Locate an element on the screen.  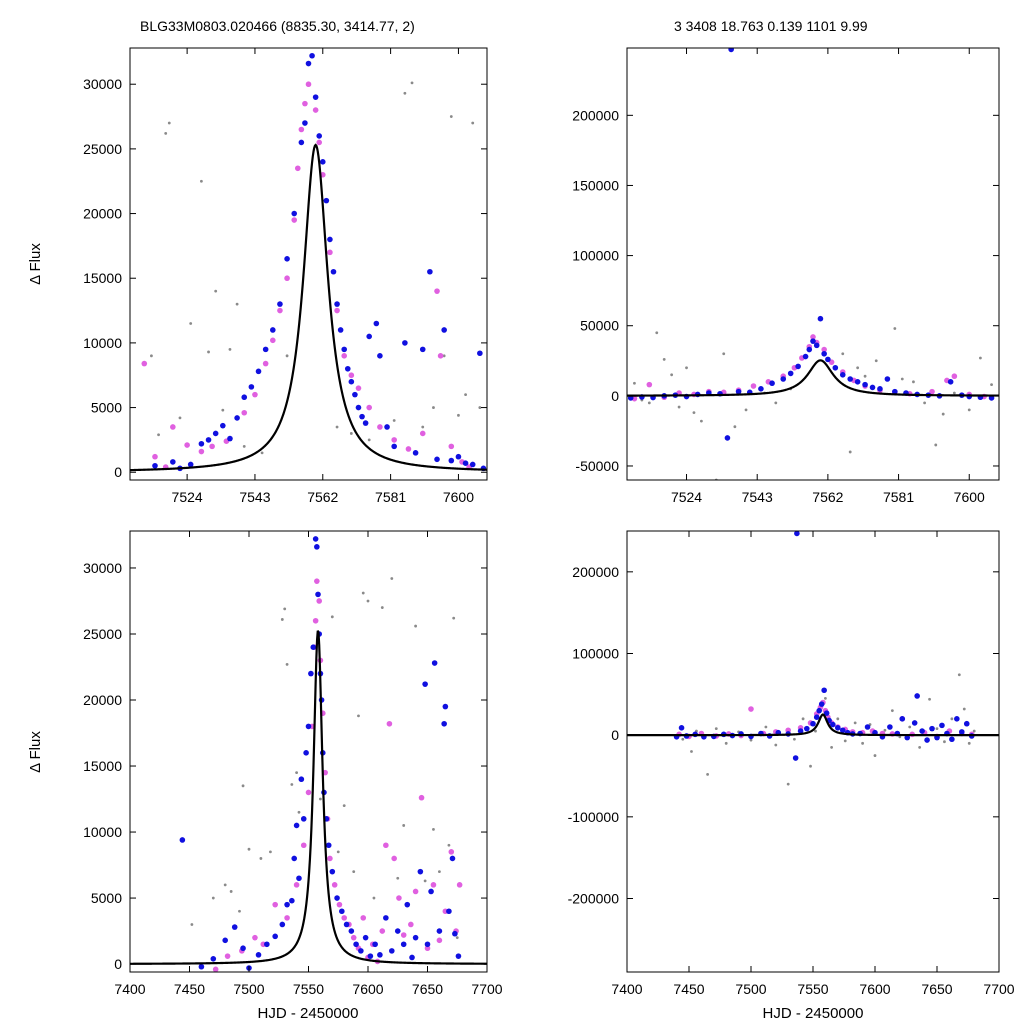
y-tick-label: 0 is located at coordinates (615, 396).